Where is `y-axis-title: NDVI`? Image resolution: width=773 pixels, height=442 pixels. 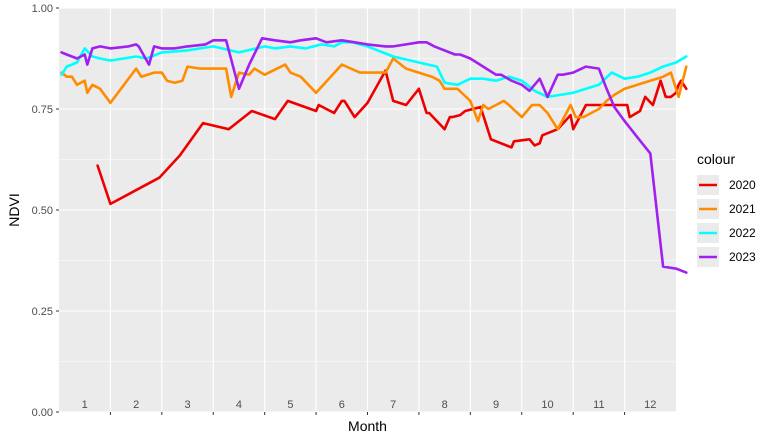 y-axis-title: NDVI is located at coordinates (14, 209).